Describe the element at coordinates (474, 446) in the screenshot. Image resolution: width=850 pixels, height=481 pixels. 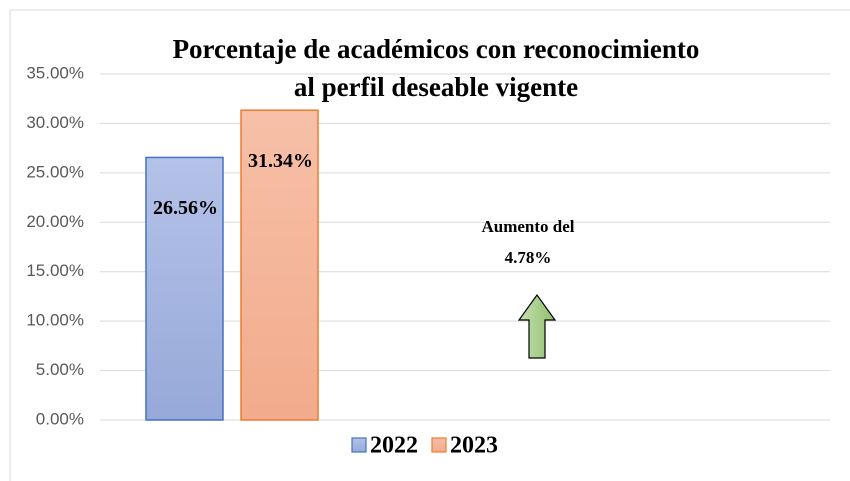
I see `legend-label: 2023` at that location.